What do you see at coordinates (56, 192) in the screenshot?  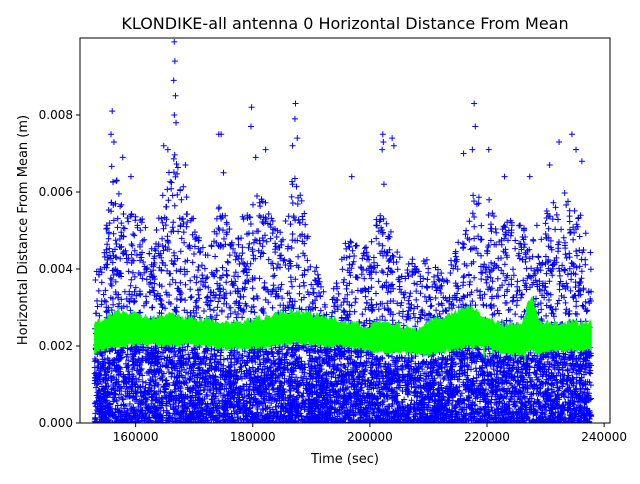 I see `y-tick-label: 0.006` at bounding box center [56, 192].